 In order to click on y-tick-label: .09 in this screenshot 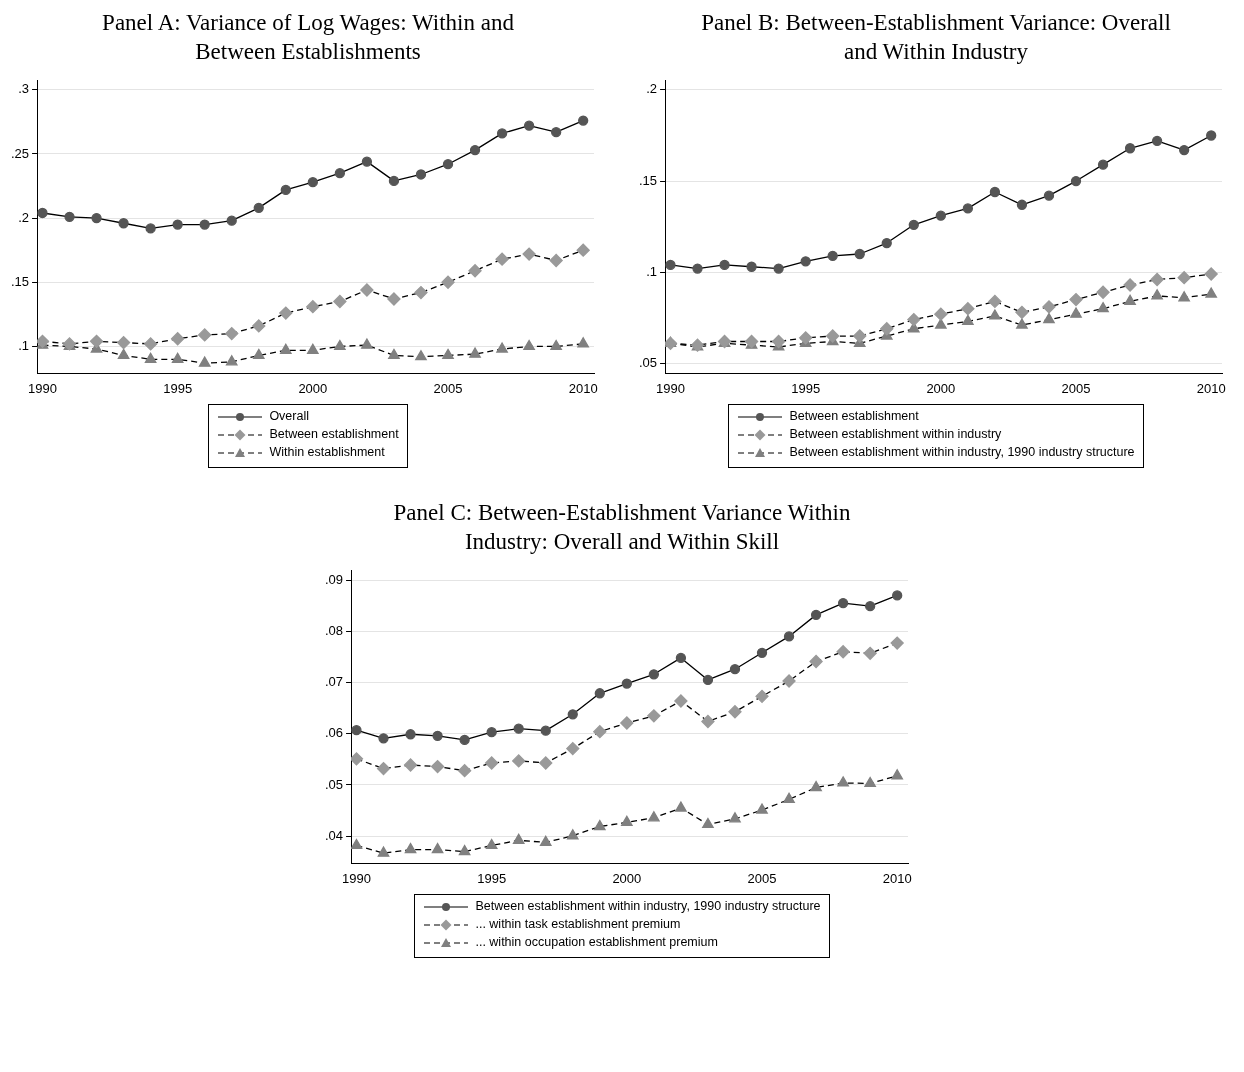, I will do `click(334, 579)`.